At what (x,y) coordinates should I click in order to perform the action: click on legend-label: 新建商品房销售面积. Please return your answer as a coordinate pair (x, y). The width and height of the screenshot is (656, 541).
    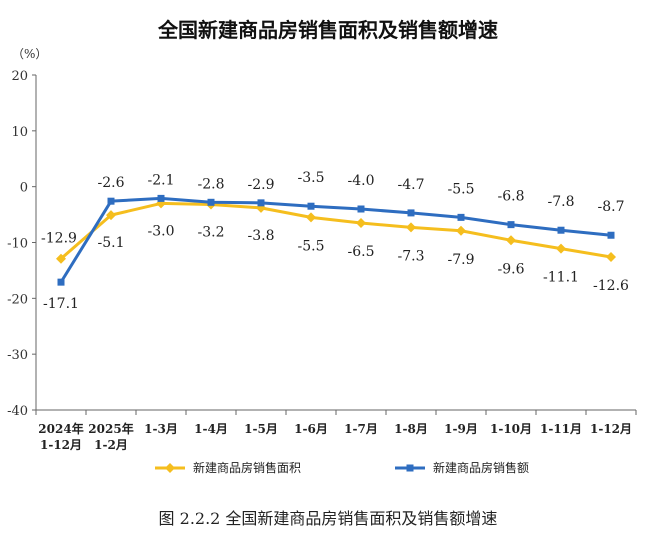
    Looking at the image, I should click on (247, 467).